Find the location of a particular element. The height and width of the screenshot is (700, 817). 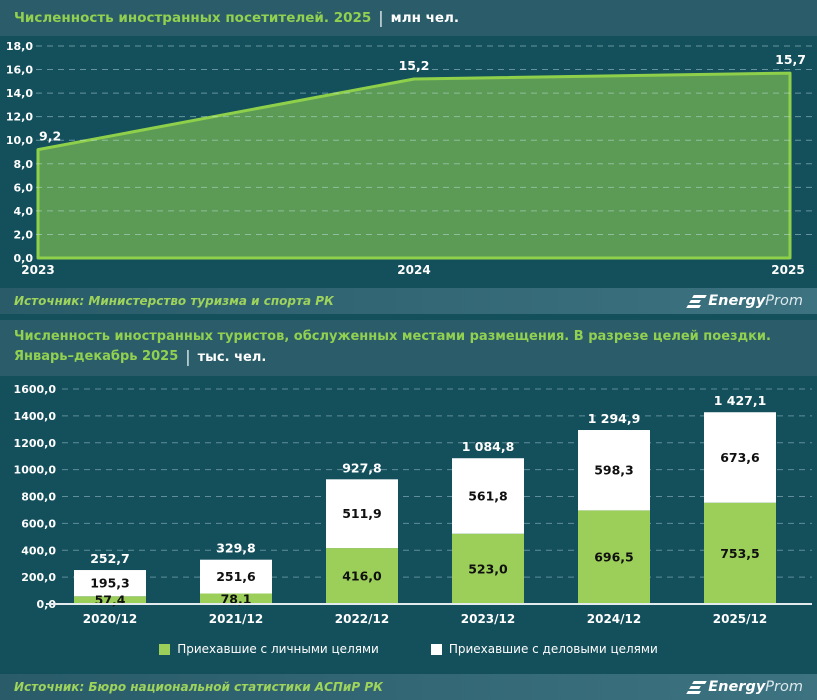

segment-label-business: 195,3 is located at coordinates (110, 583).